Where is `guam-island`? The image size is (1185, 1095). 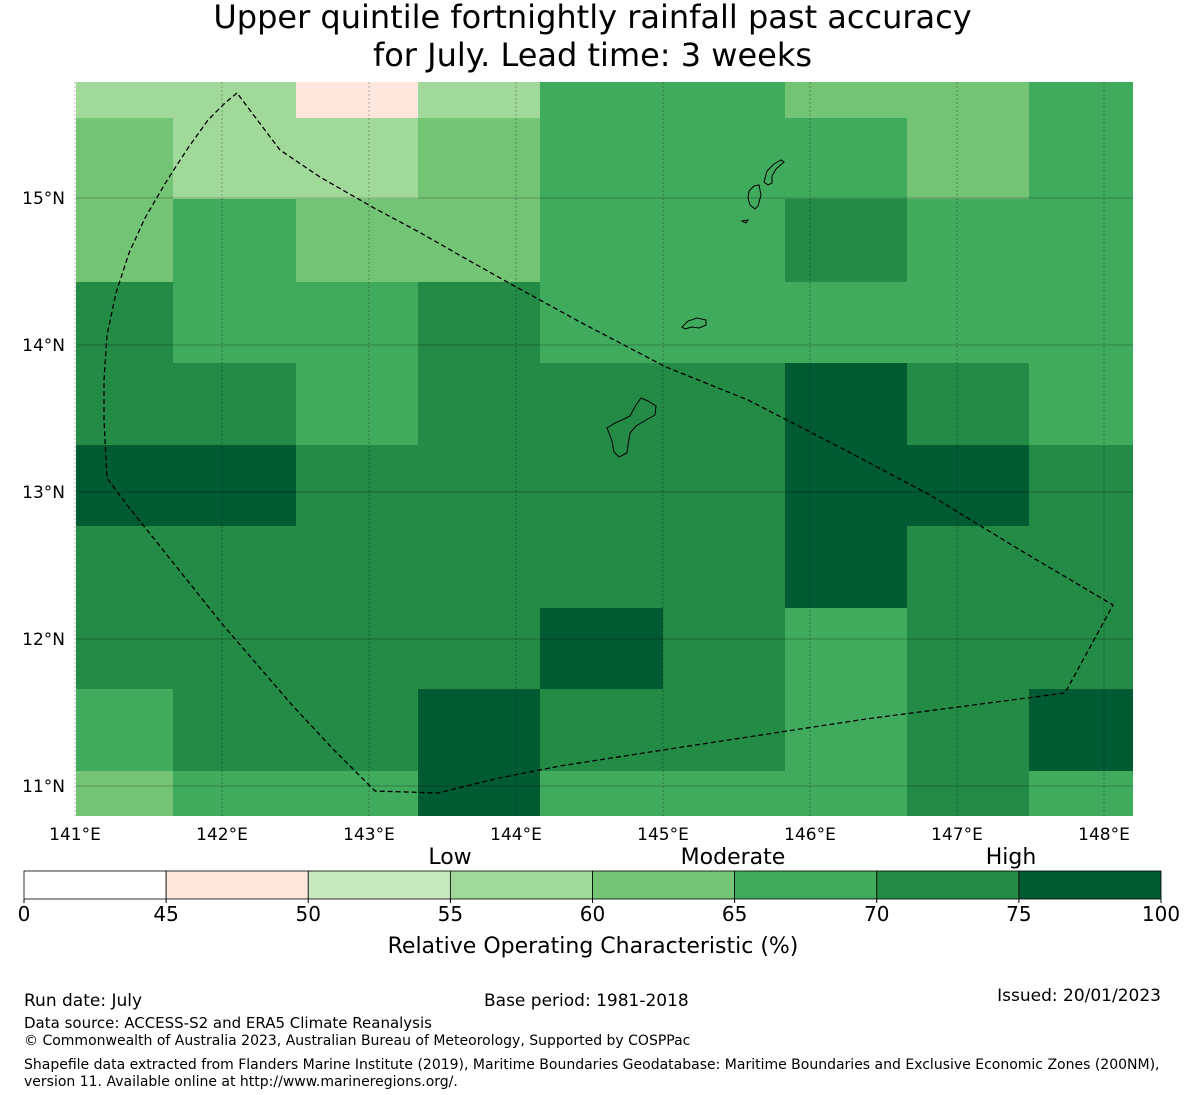
guam-island is located at coordinates (631, 427).